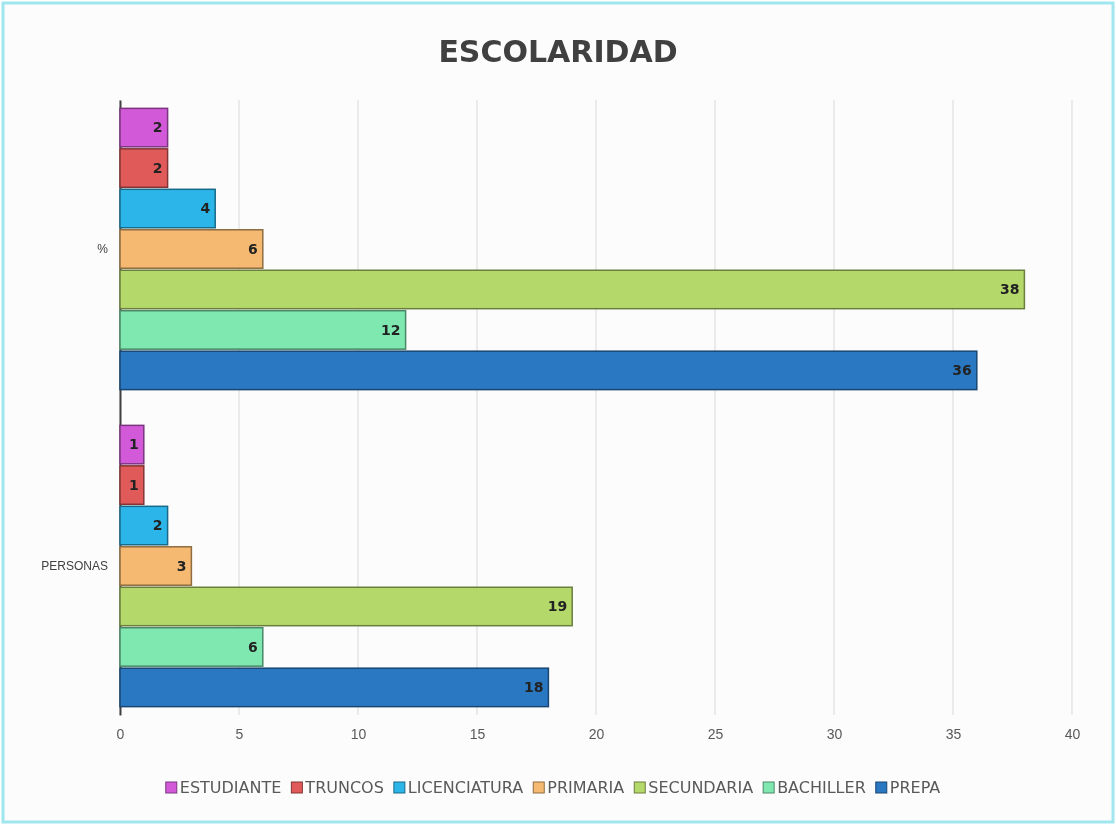  I want to click on data-label: 18, so click(533, 687).